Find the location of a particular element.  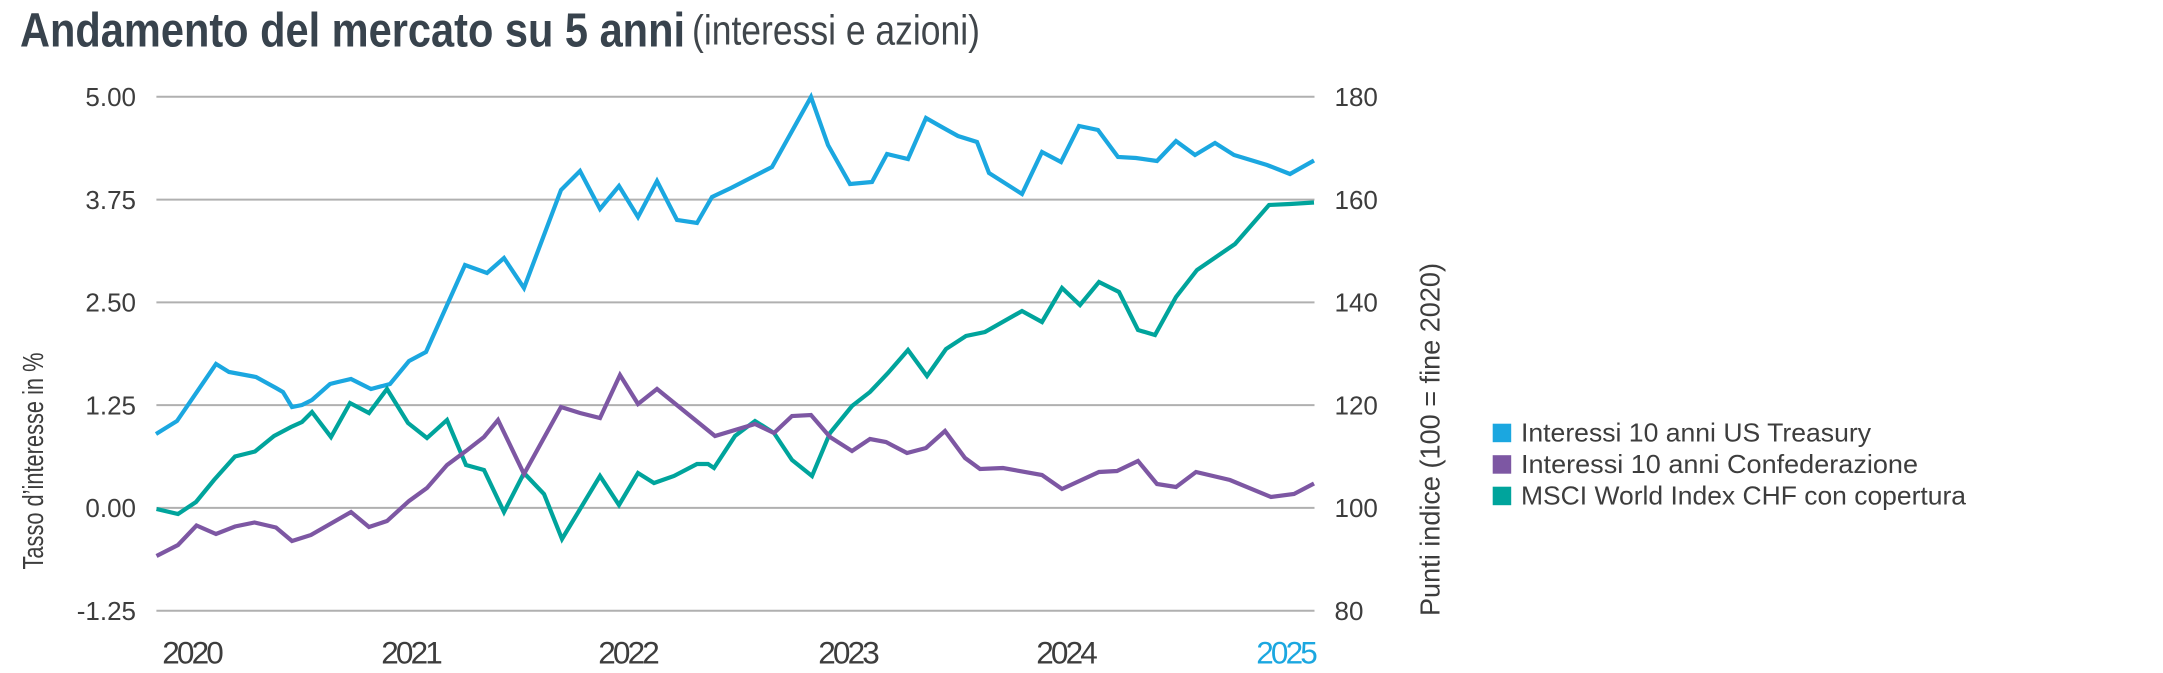

svg-text: 180 is located at coordinates (1356, 97).